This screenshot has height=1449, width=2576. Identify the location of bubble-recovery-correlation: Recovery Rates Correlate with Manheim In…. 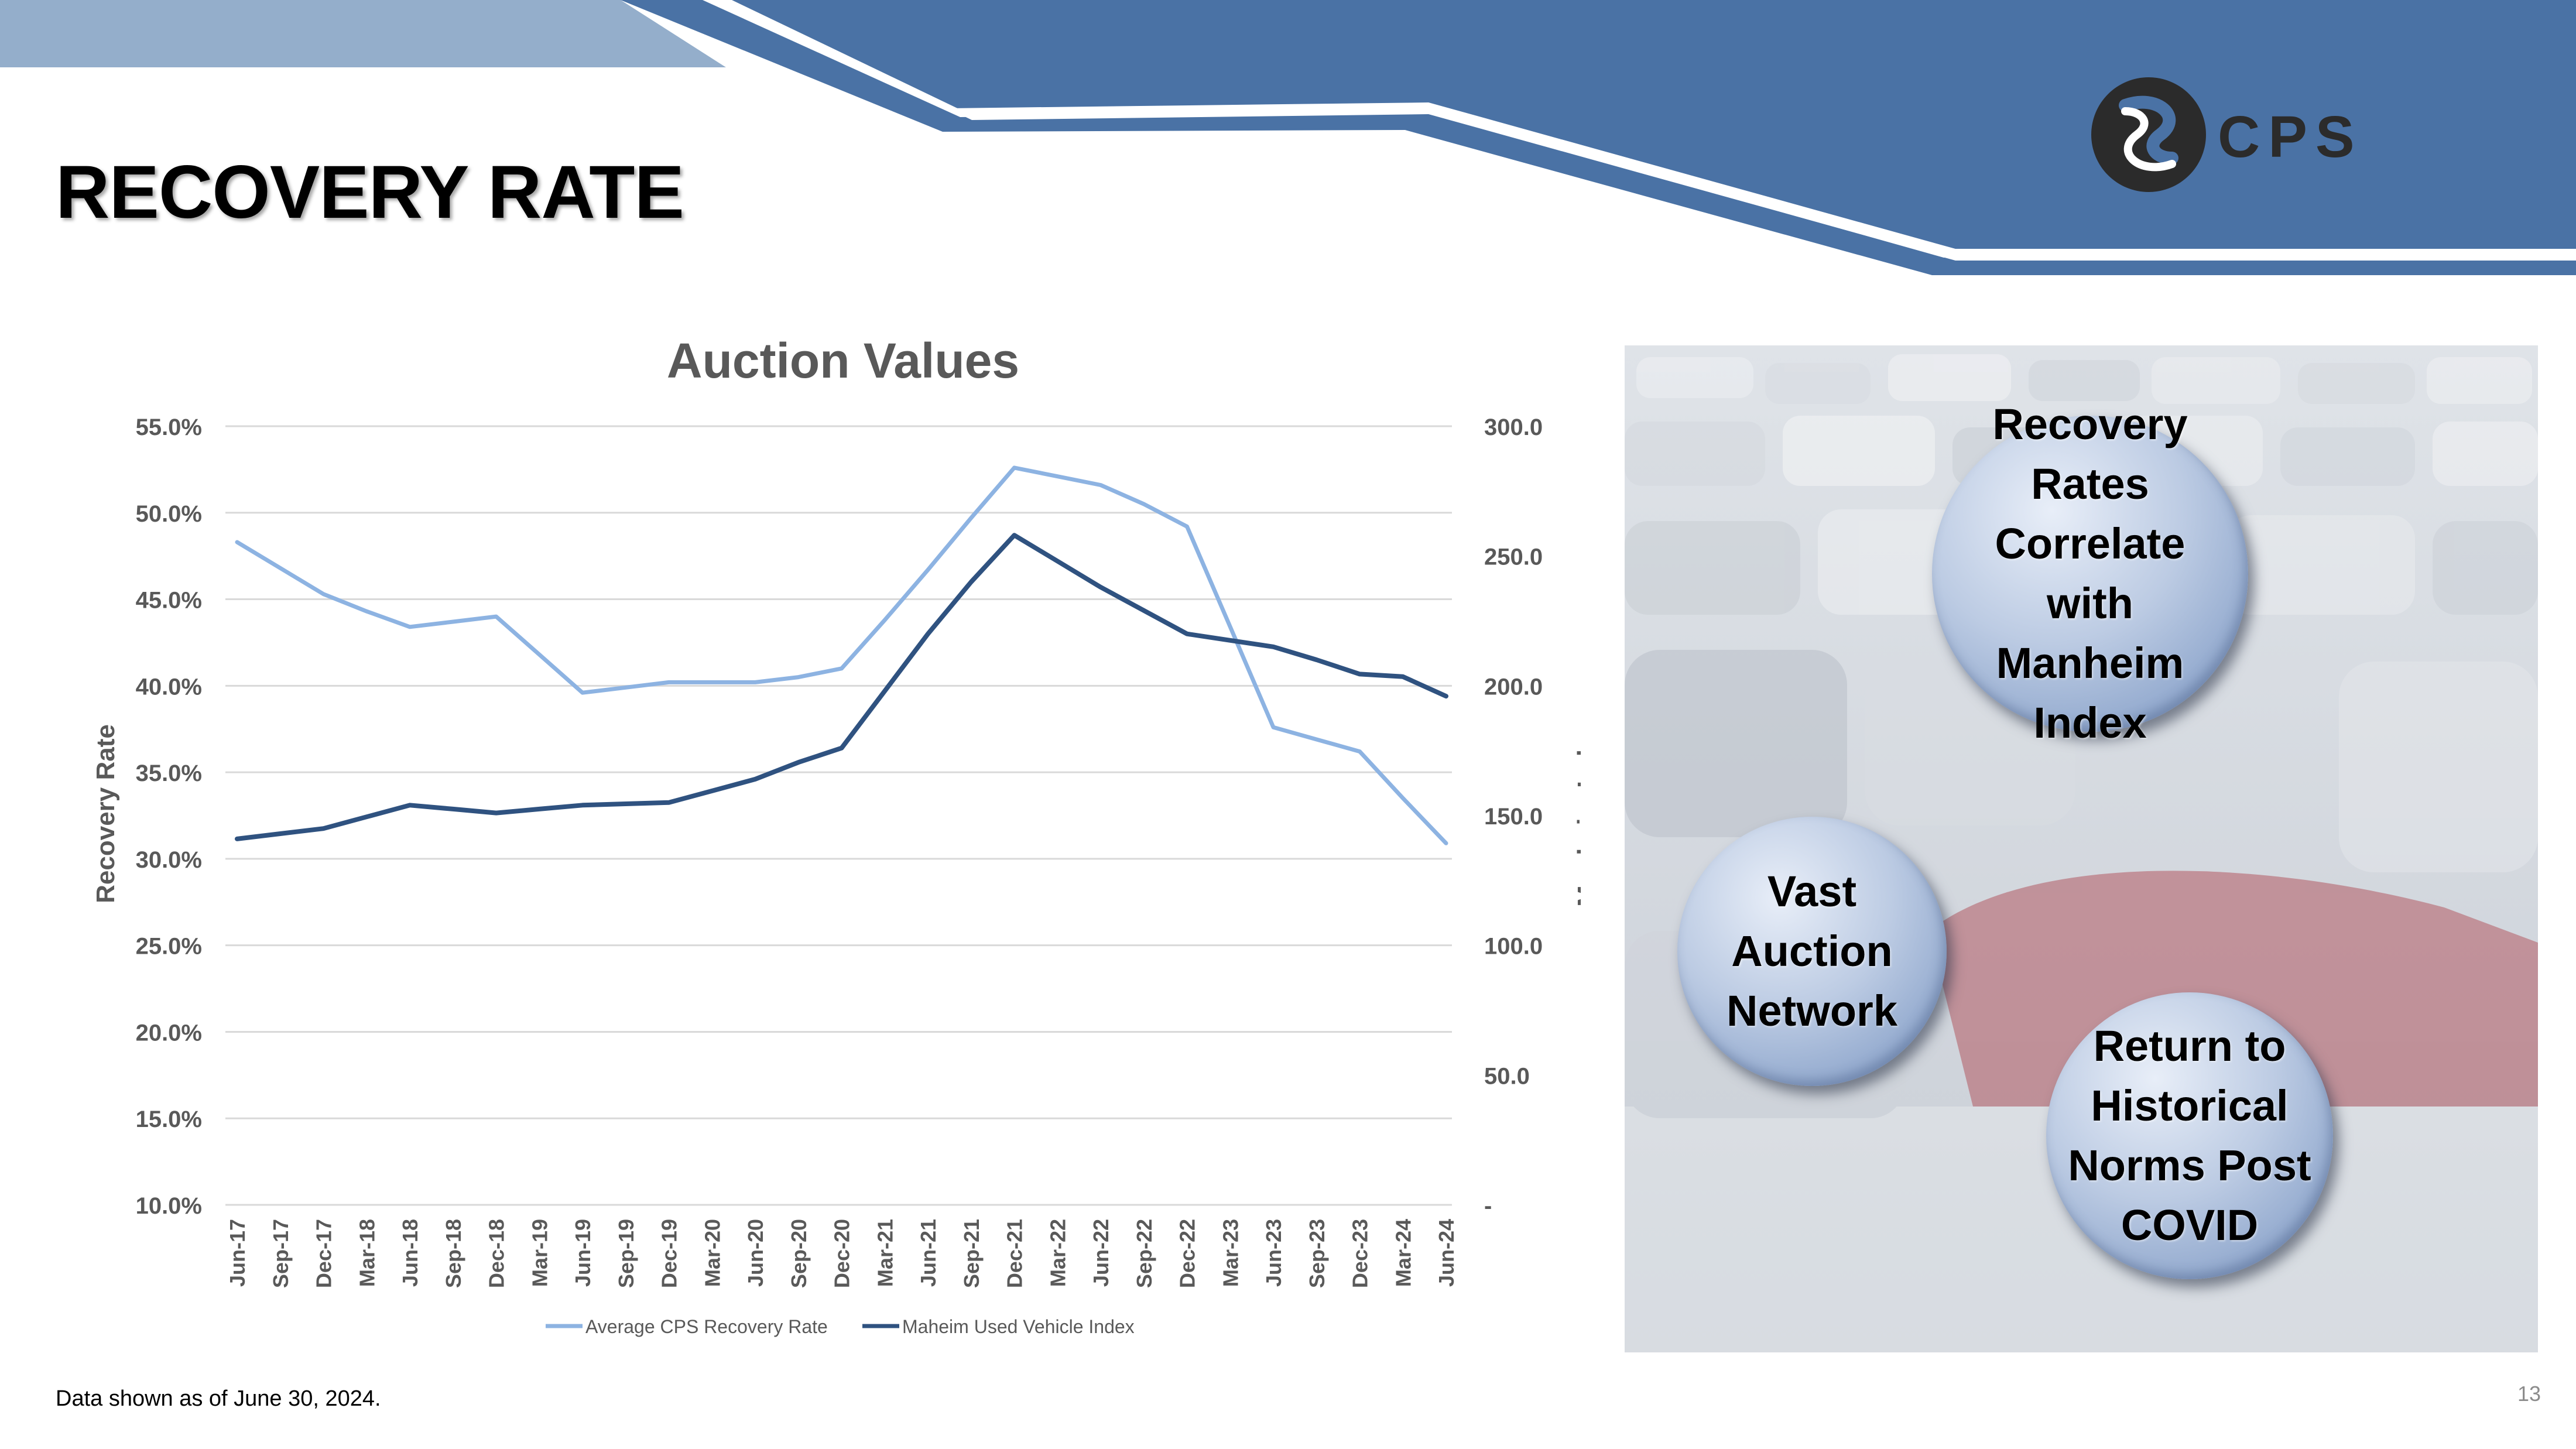
(2090, 573).